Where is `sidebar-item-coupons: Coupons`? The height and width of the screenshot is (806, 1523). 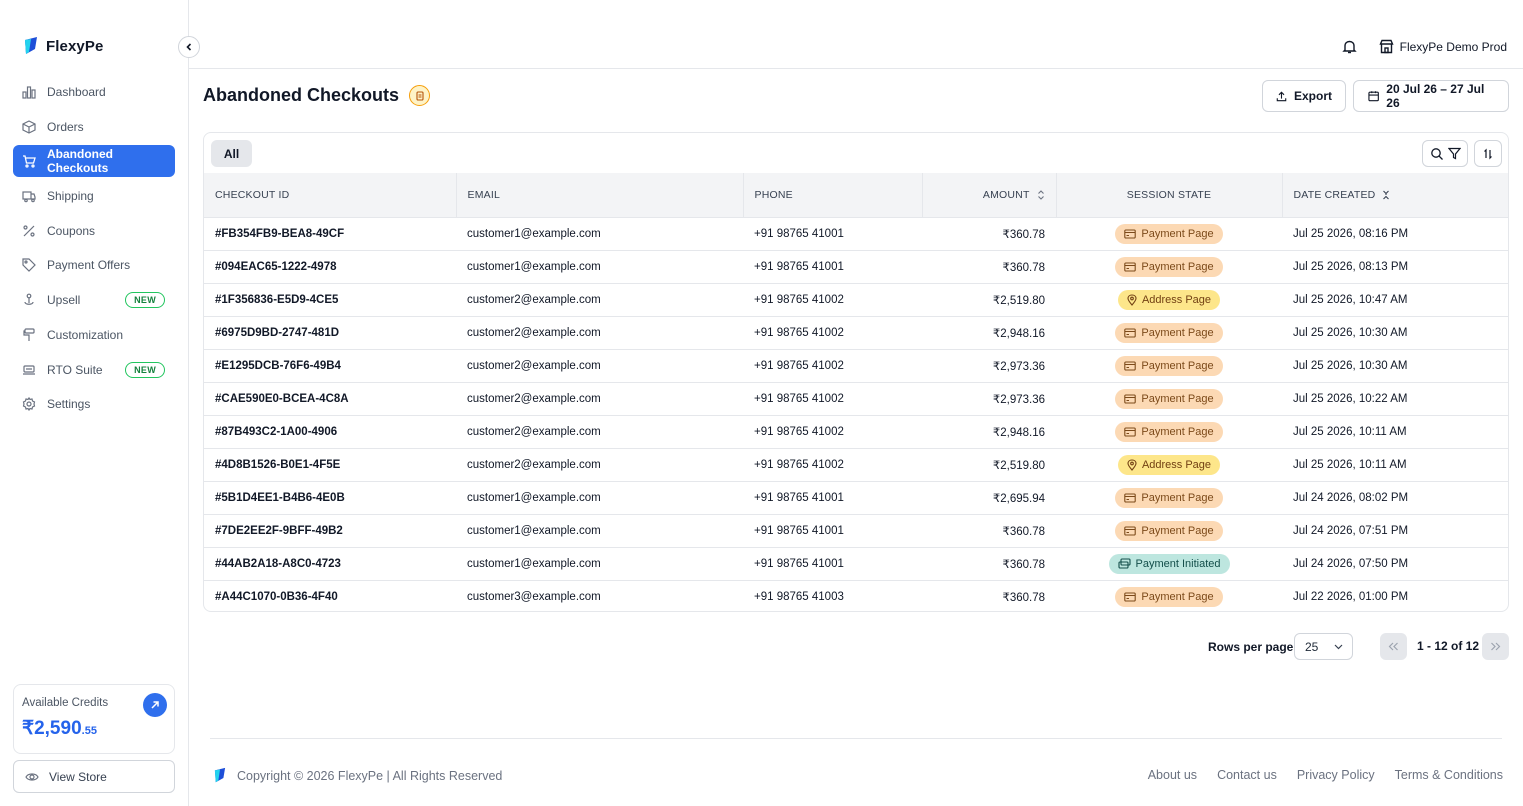 sidebar-item-coupons: Coupons is located at coordinates (94, 231).